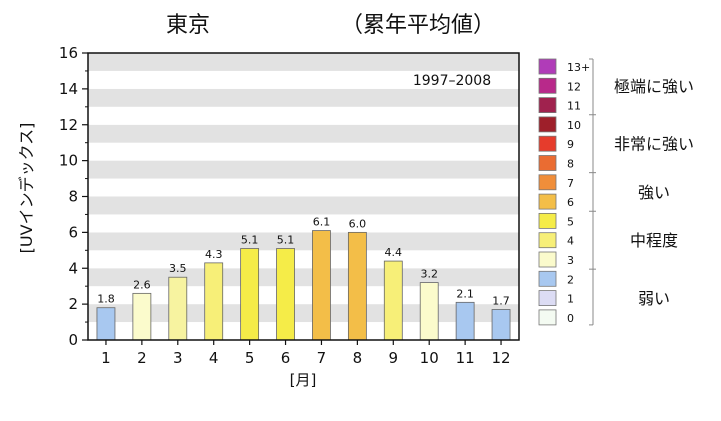  I want to click on bar-value-label: 1.7, so click(501, 301).